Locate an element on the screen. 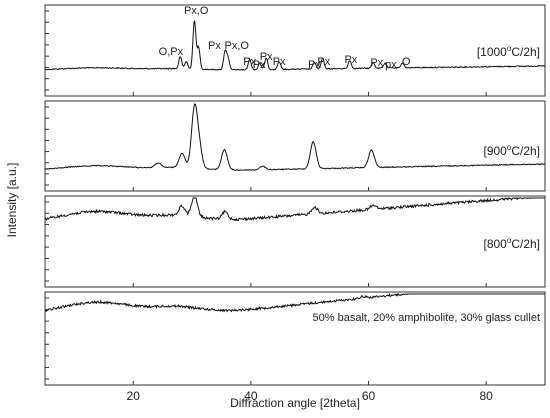 The image size is (550, 418). x-tick-label: 80 is located at coordinates (486, 396).